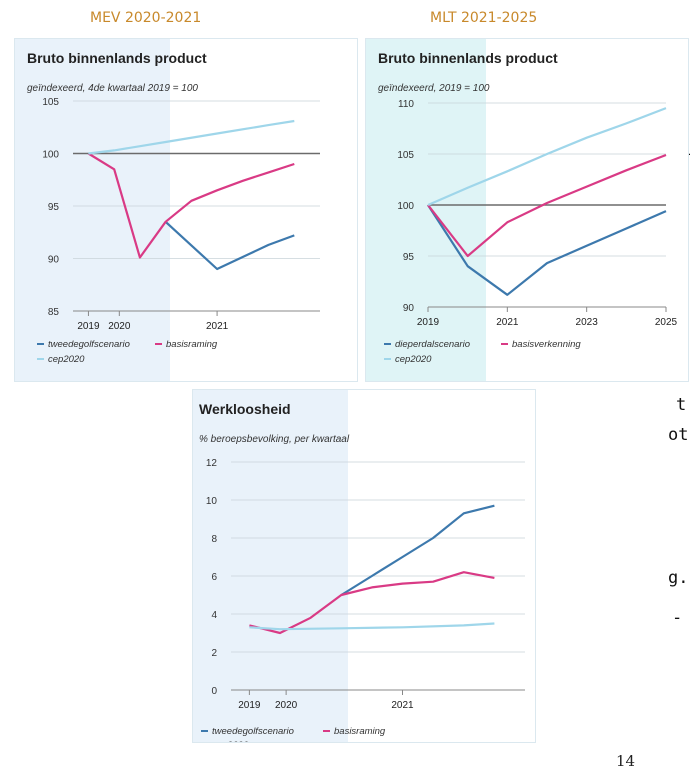 This screenshot has height=770, width=690. What do you see at coordinates (484, 18) in the screenshot?
I see `section-header-mlt: MLT 2021-2025` at bounding box center [484, 18].